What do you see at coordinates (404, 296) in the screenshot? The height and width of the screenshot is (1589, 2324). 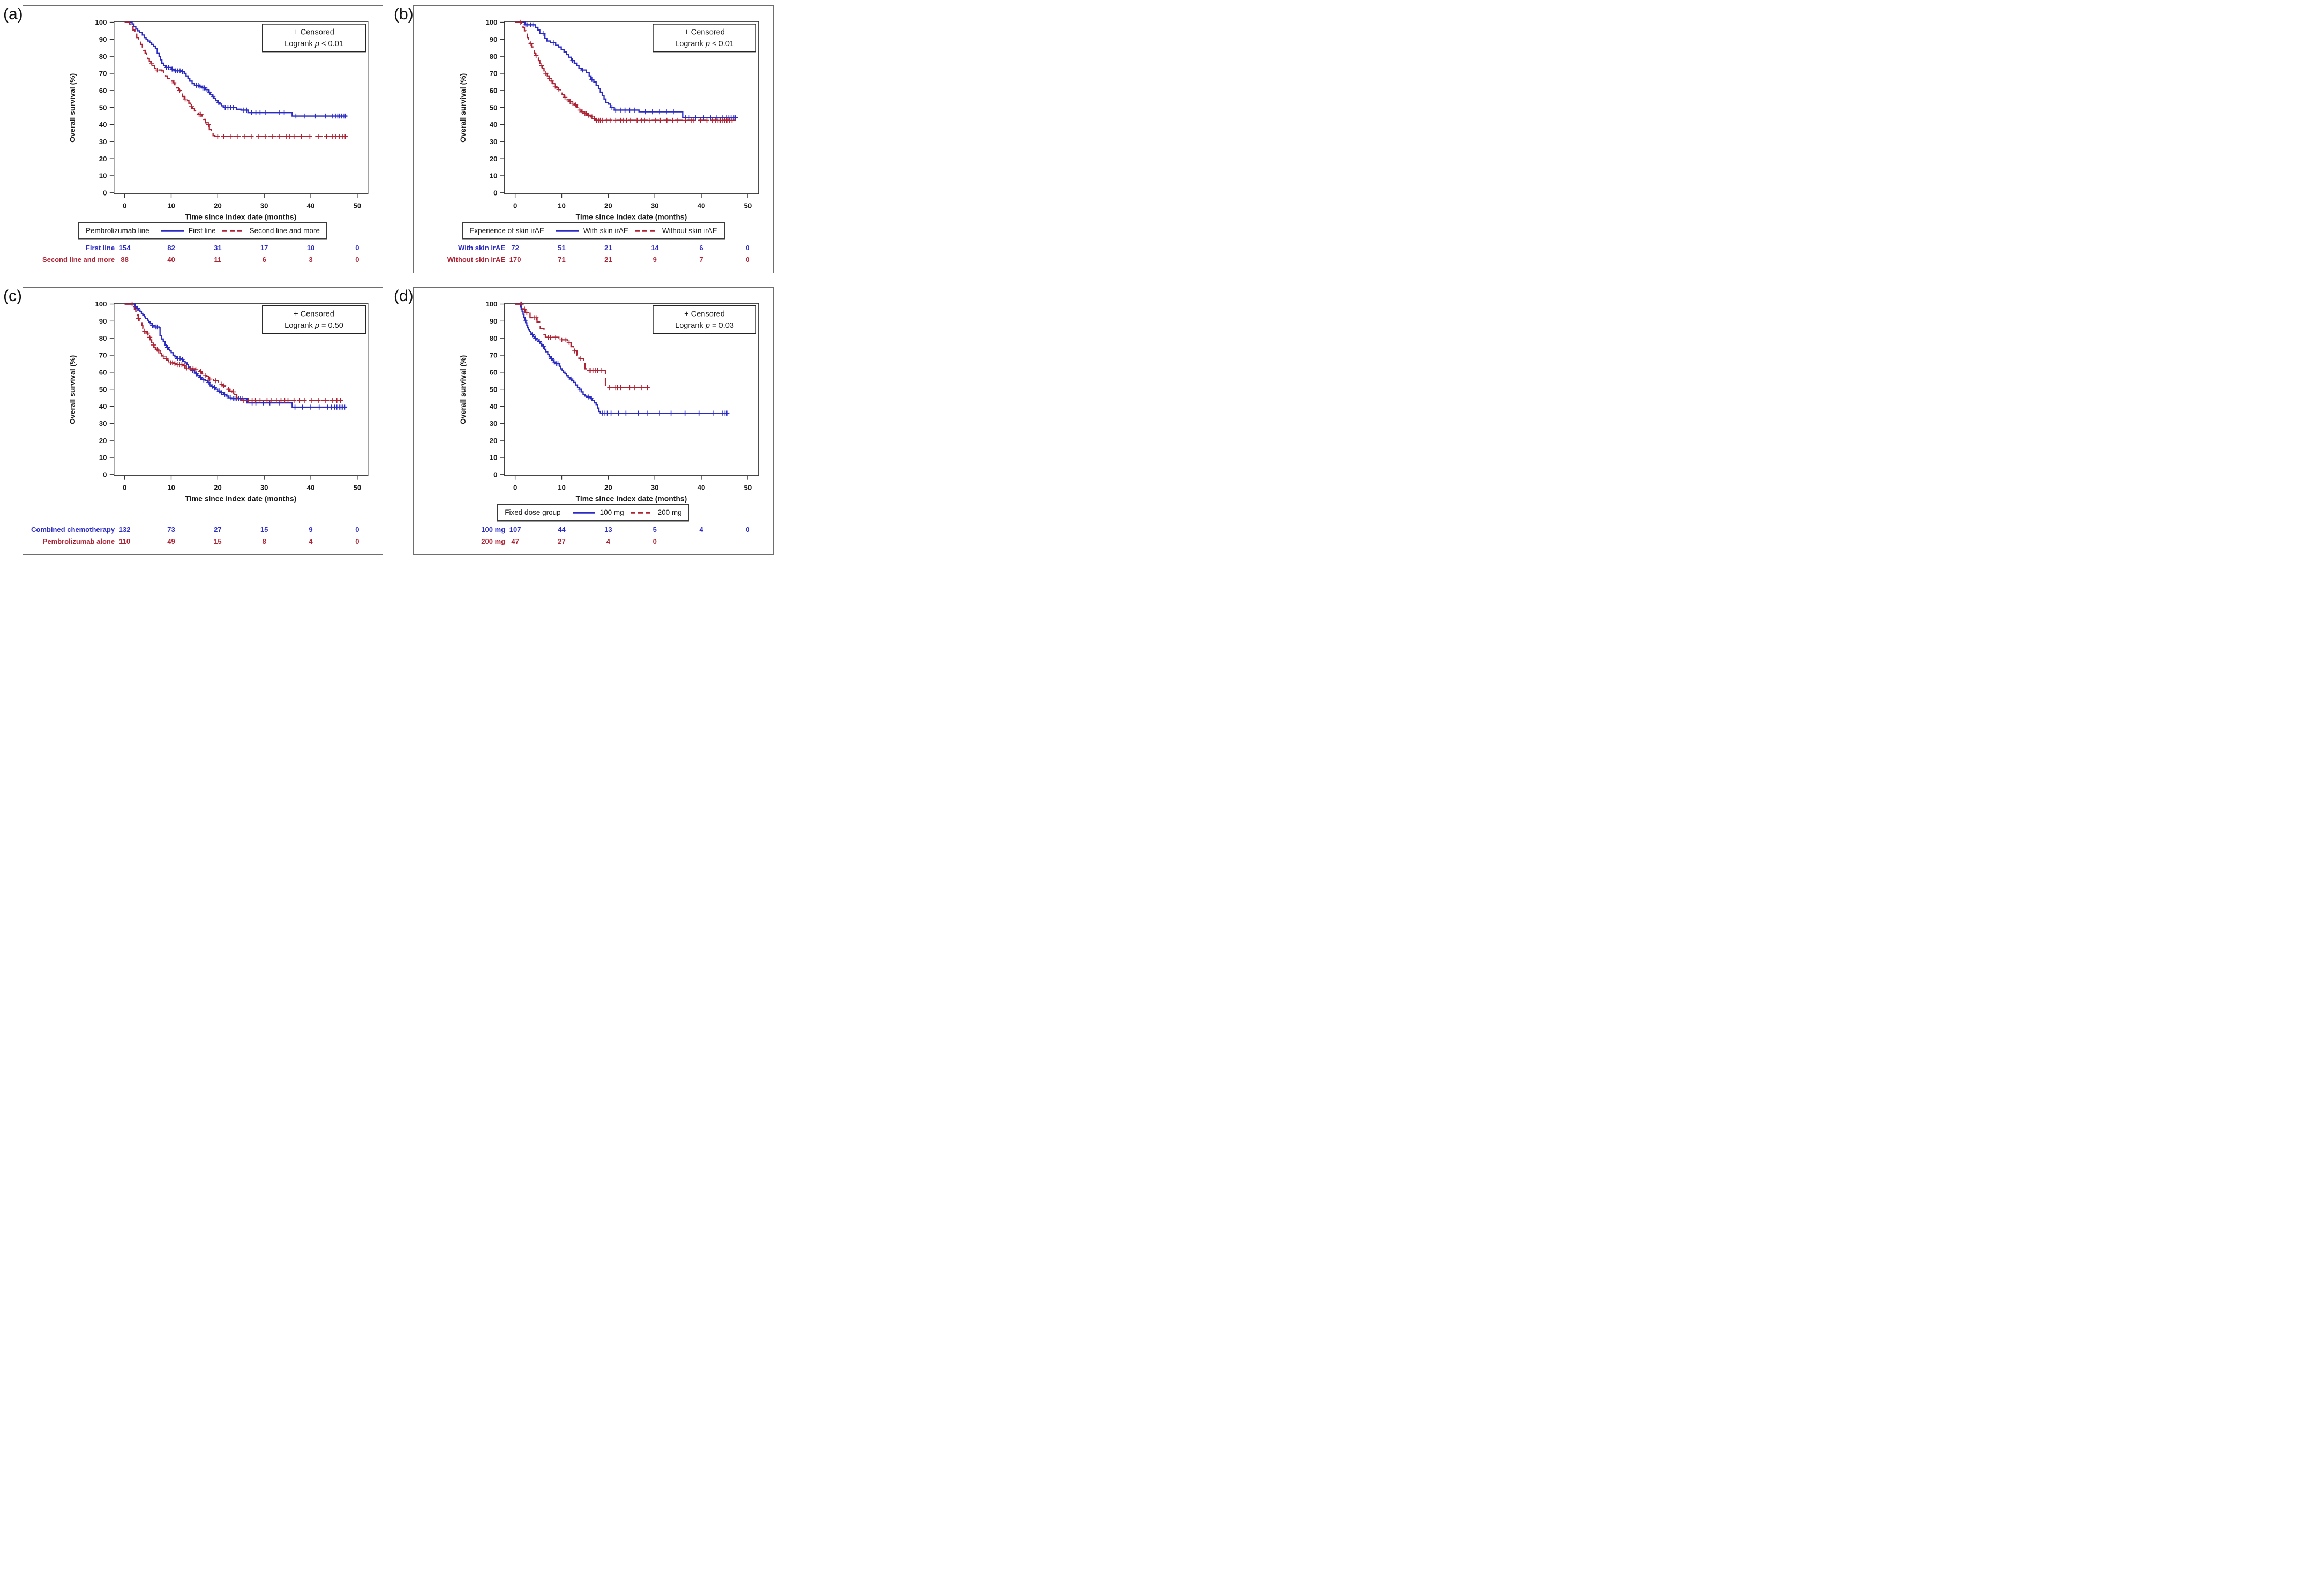 I see `panel-corner-label-d: (d)` at bounding box center [404, 296].